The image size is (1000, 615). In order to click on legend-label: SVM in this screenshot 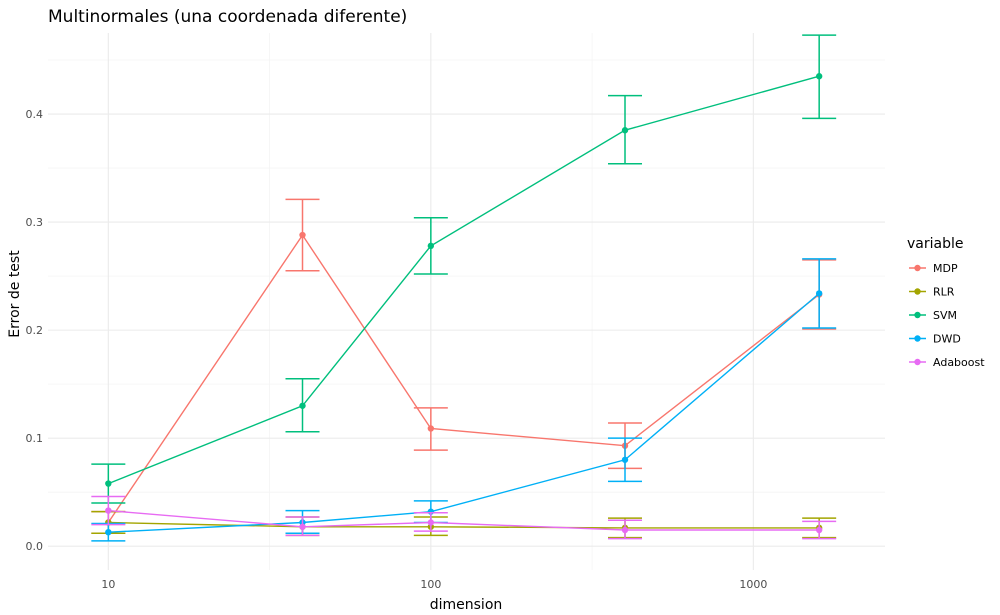, I will do `click(945, 315)`.